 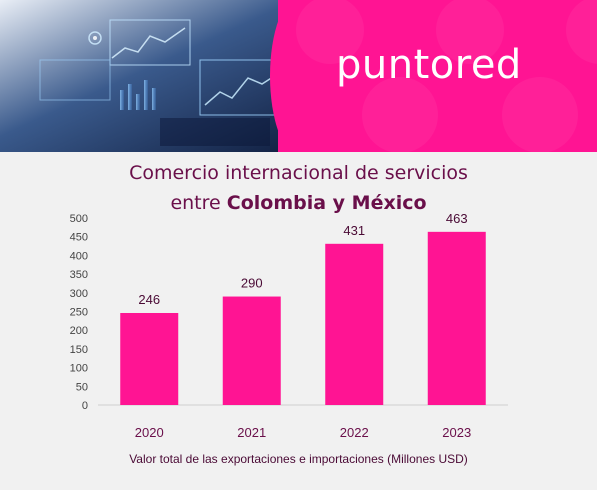 I want to click on y-tick-label: 400, so click(x=79, y=256).